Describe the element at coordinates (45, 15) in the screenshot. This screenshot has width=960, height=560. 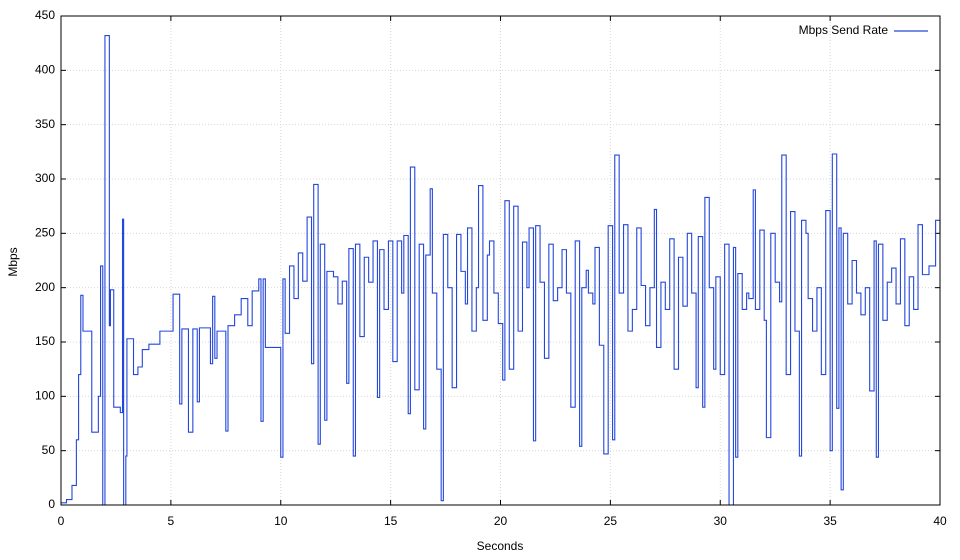
I see `y-tick-label: 450` at that location.